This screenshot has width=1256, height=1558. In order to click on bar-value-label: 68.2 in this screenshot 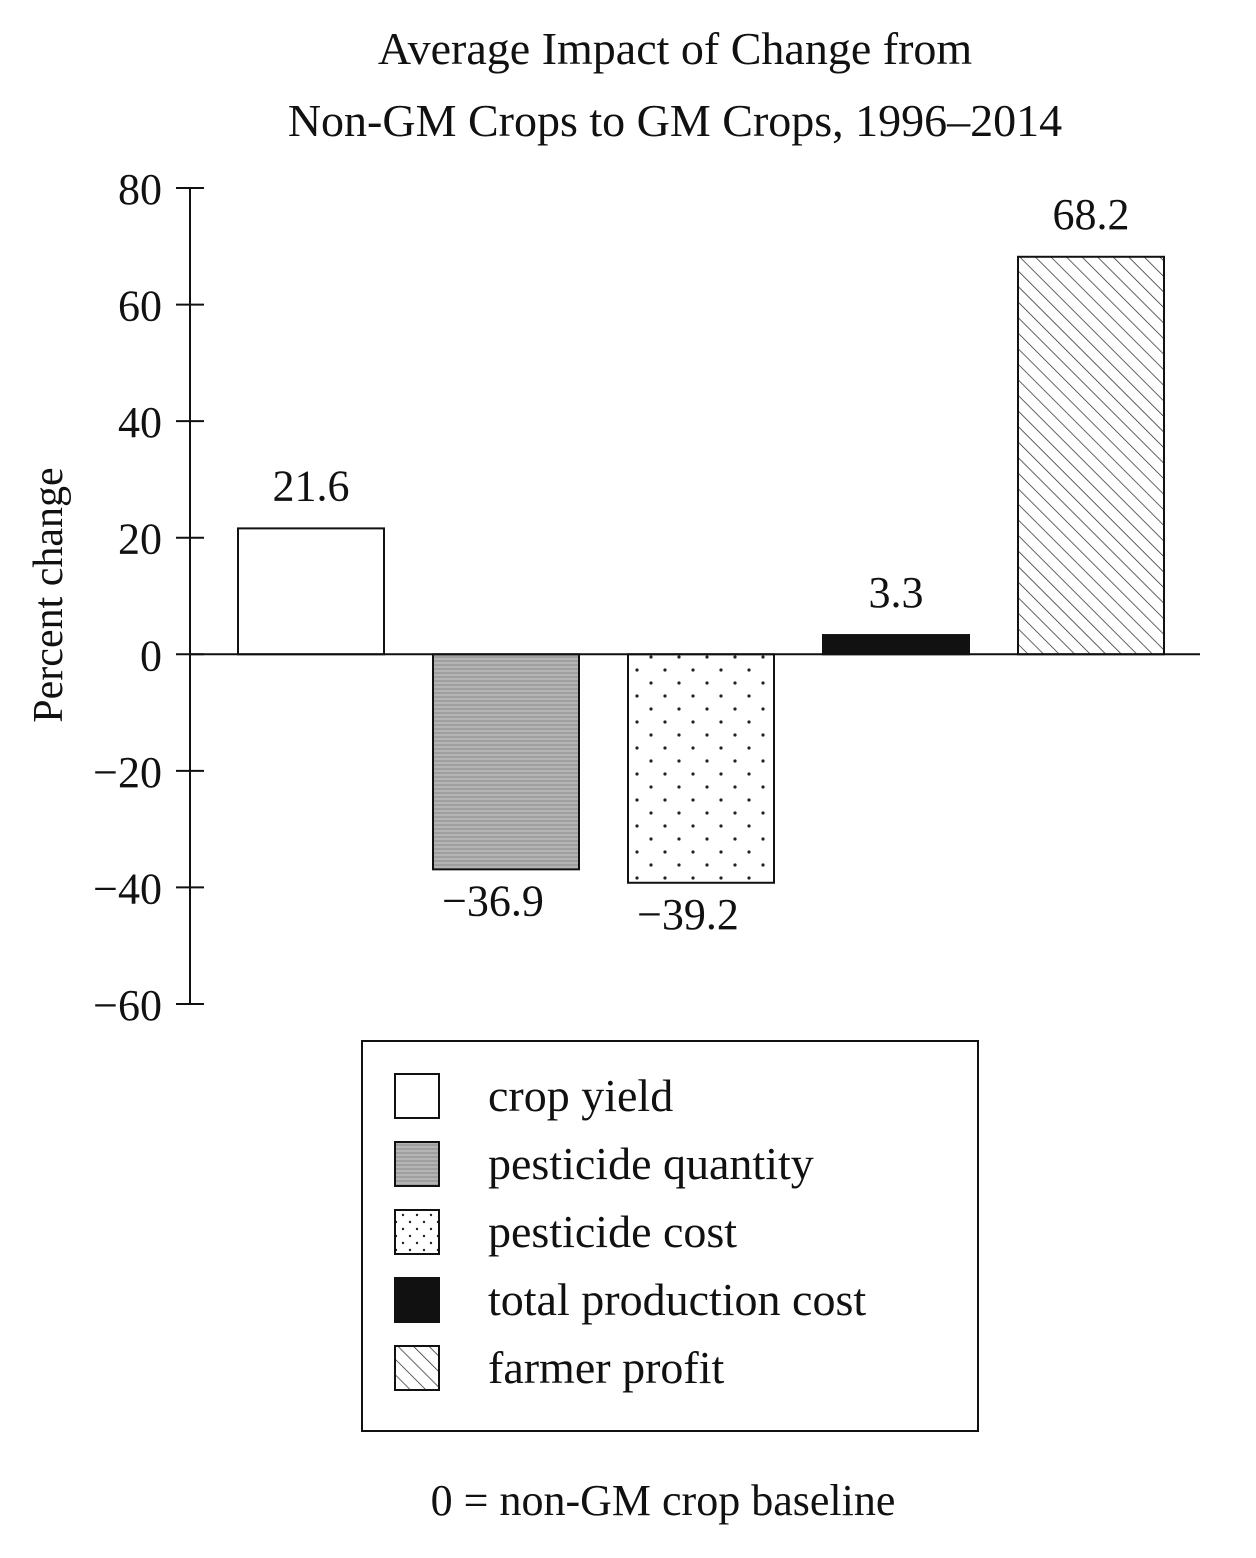, I will do `click(1091, 214)`.